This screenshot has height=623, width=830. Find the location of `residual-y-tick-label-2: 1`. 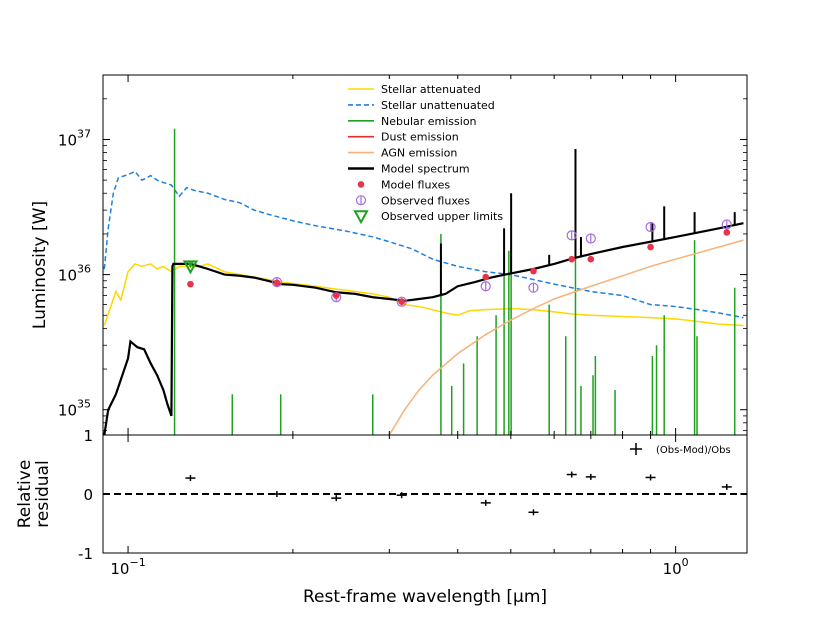

residual-y-tick-label-2: 1 is located at coordinates (88, 436).